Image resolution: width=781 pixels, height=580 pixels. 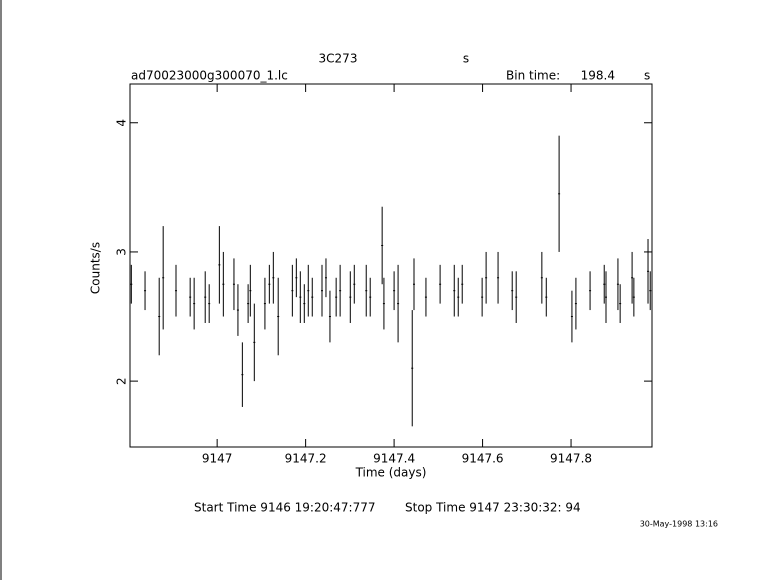 What do you see at coordinates (338, 59) in the screenshot?
I see `chart-title: 3C273` at bounding box center [338, 59].